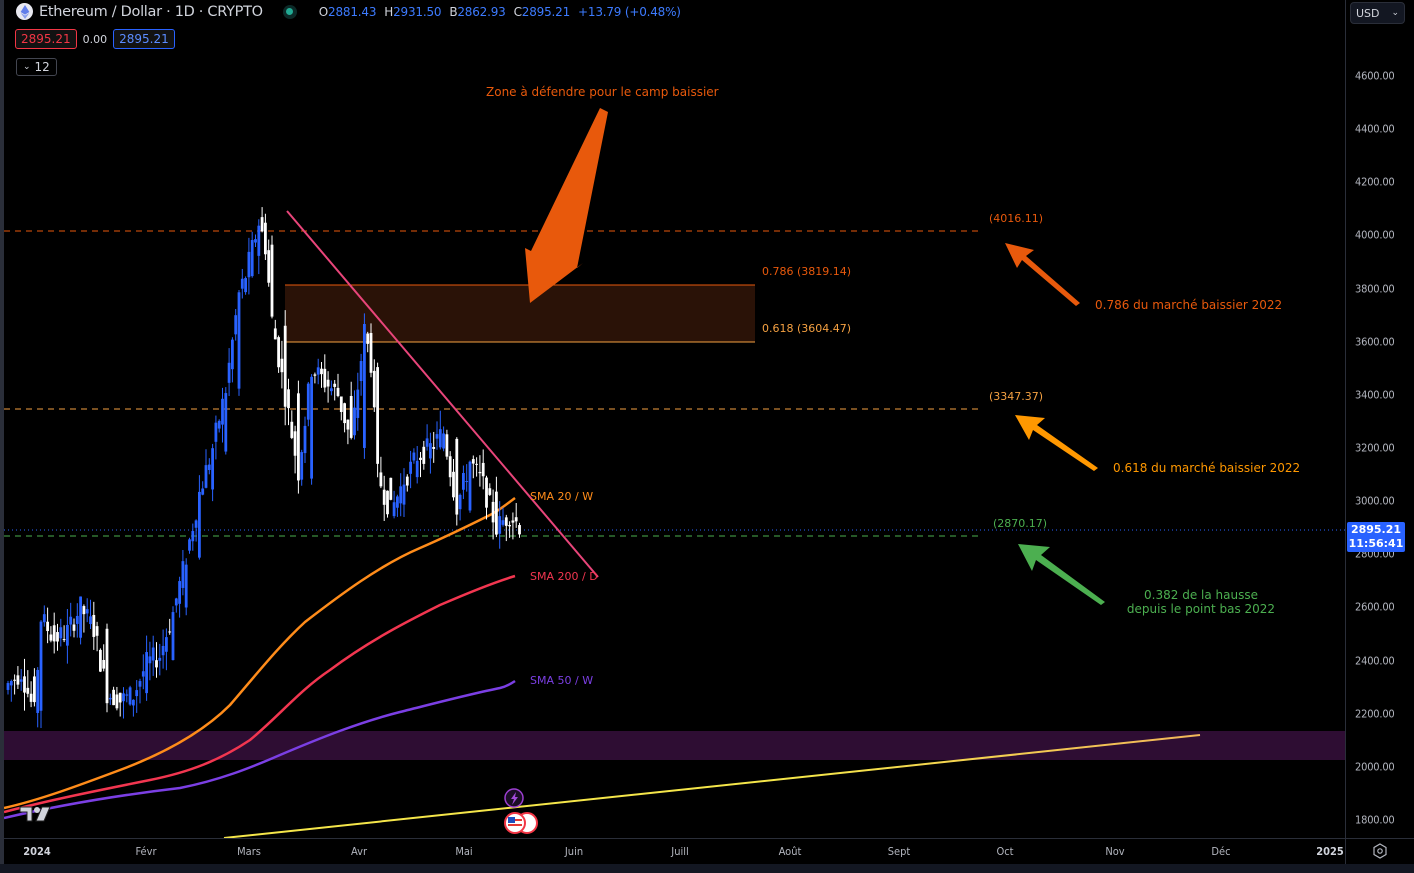 This screenshot has height=873, width=1414. I want to click on time-tick: 2024, so click(37, 851).